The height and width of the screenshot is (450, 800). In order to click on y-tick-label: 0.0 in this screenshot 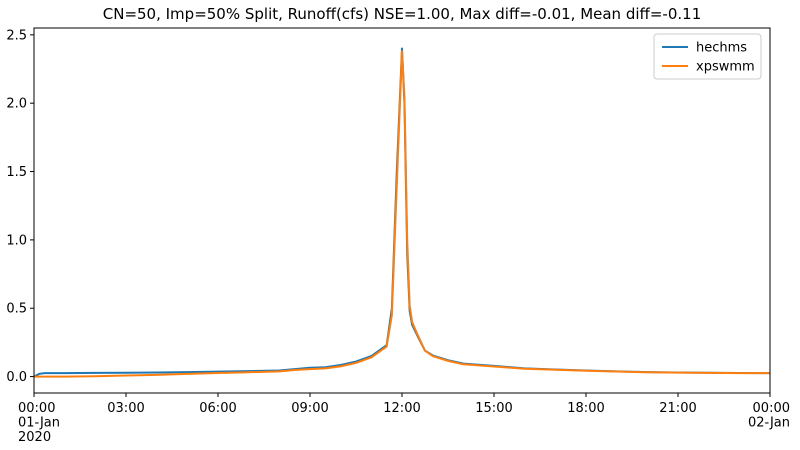, I will do `click(16, 377)`.